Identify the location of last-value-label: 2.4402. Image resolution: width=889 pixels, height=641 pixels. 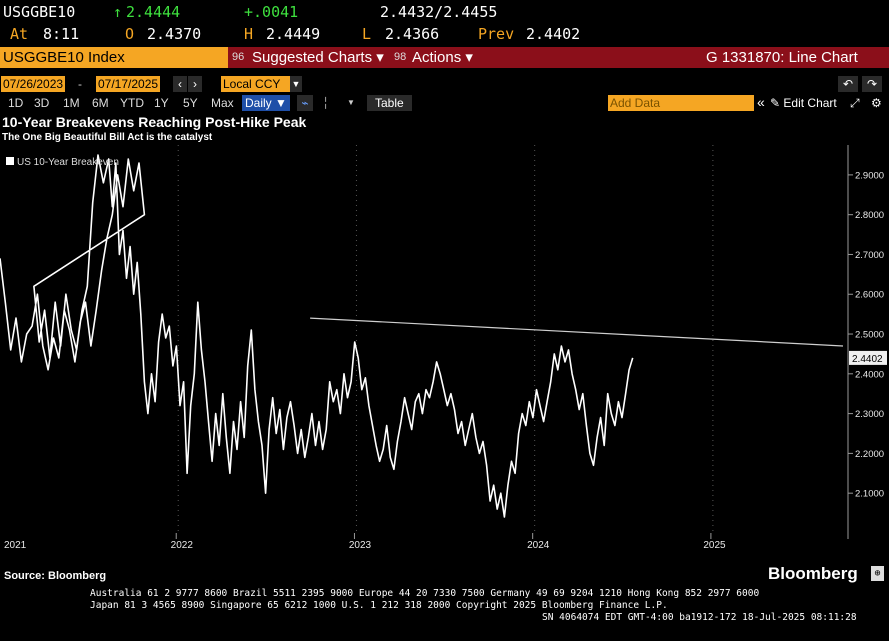
(867, 359).